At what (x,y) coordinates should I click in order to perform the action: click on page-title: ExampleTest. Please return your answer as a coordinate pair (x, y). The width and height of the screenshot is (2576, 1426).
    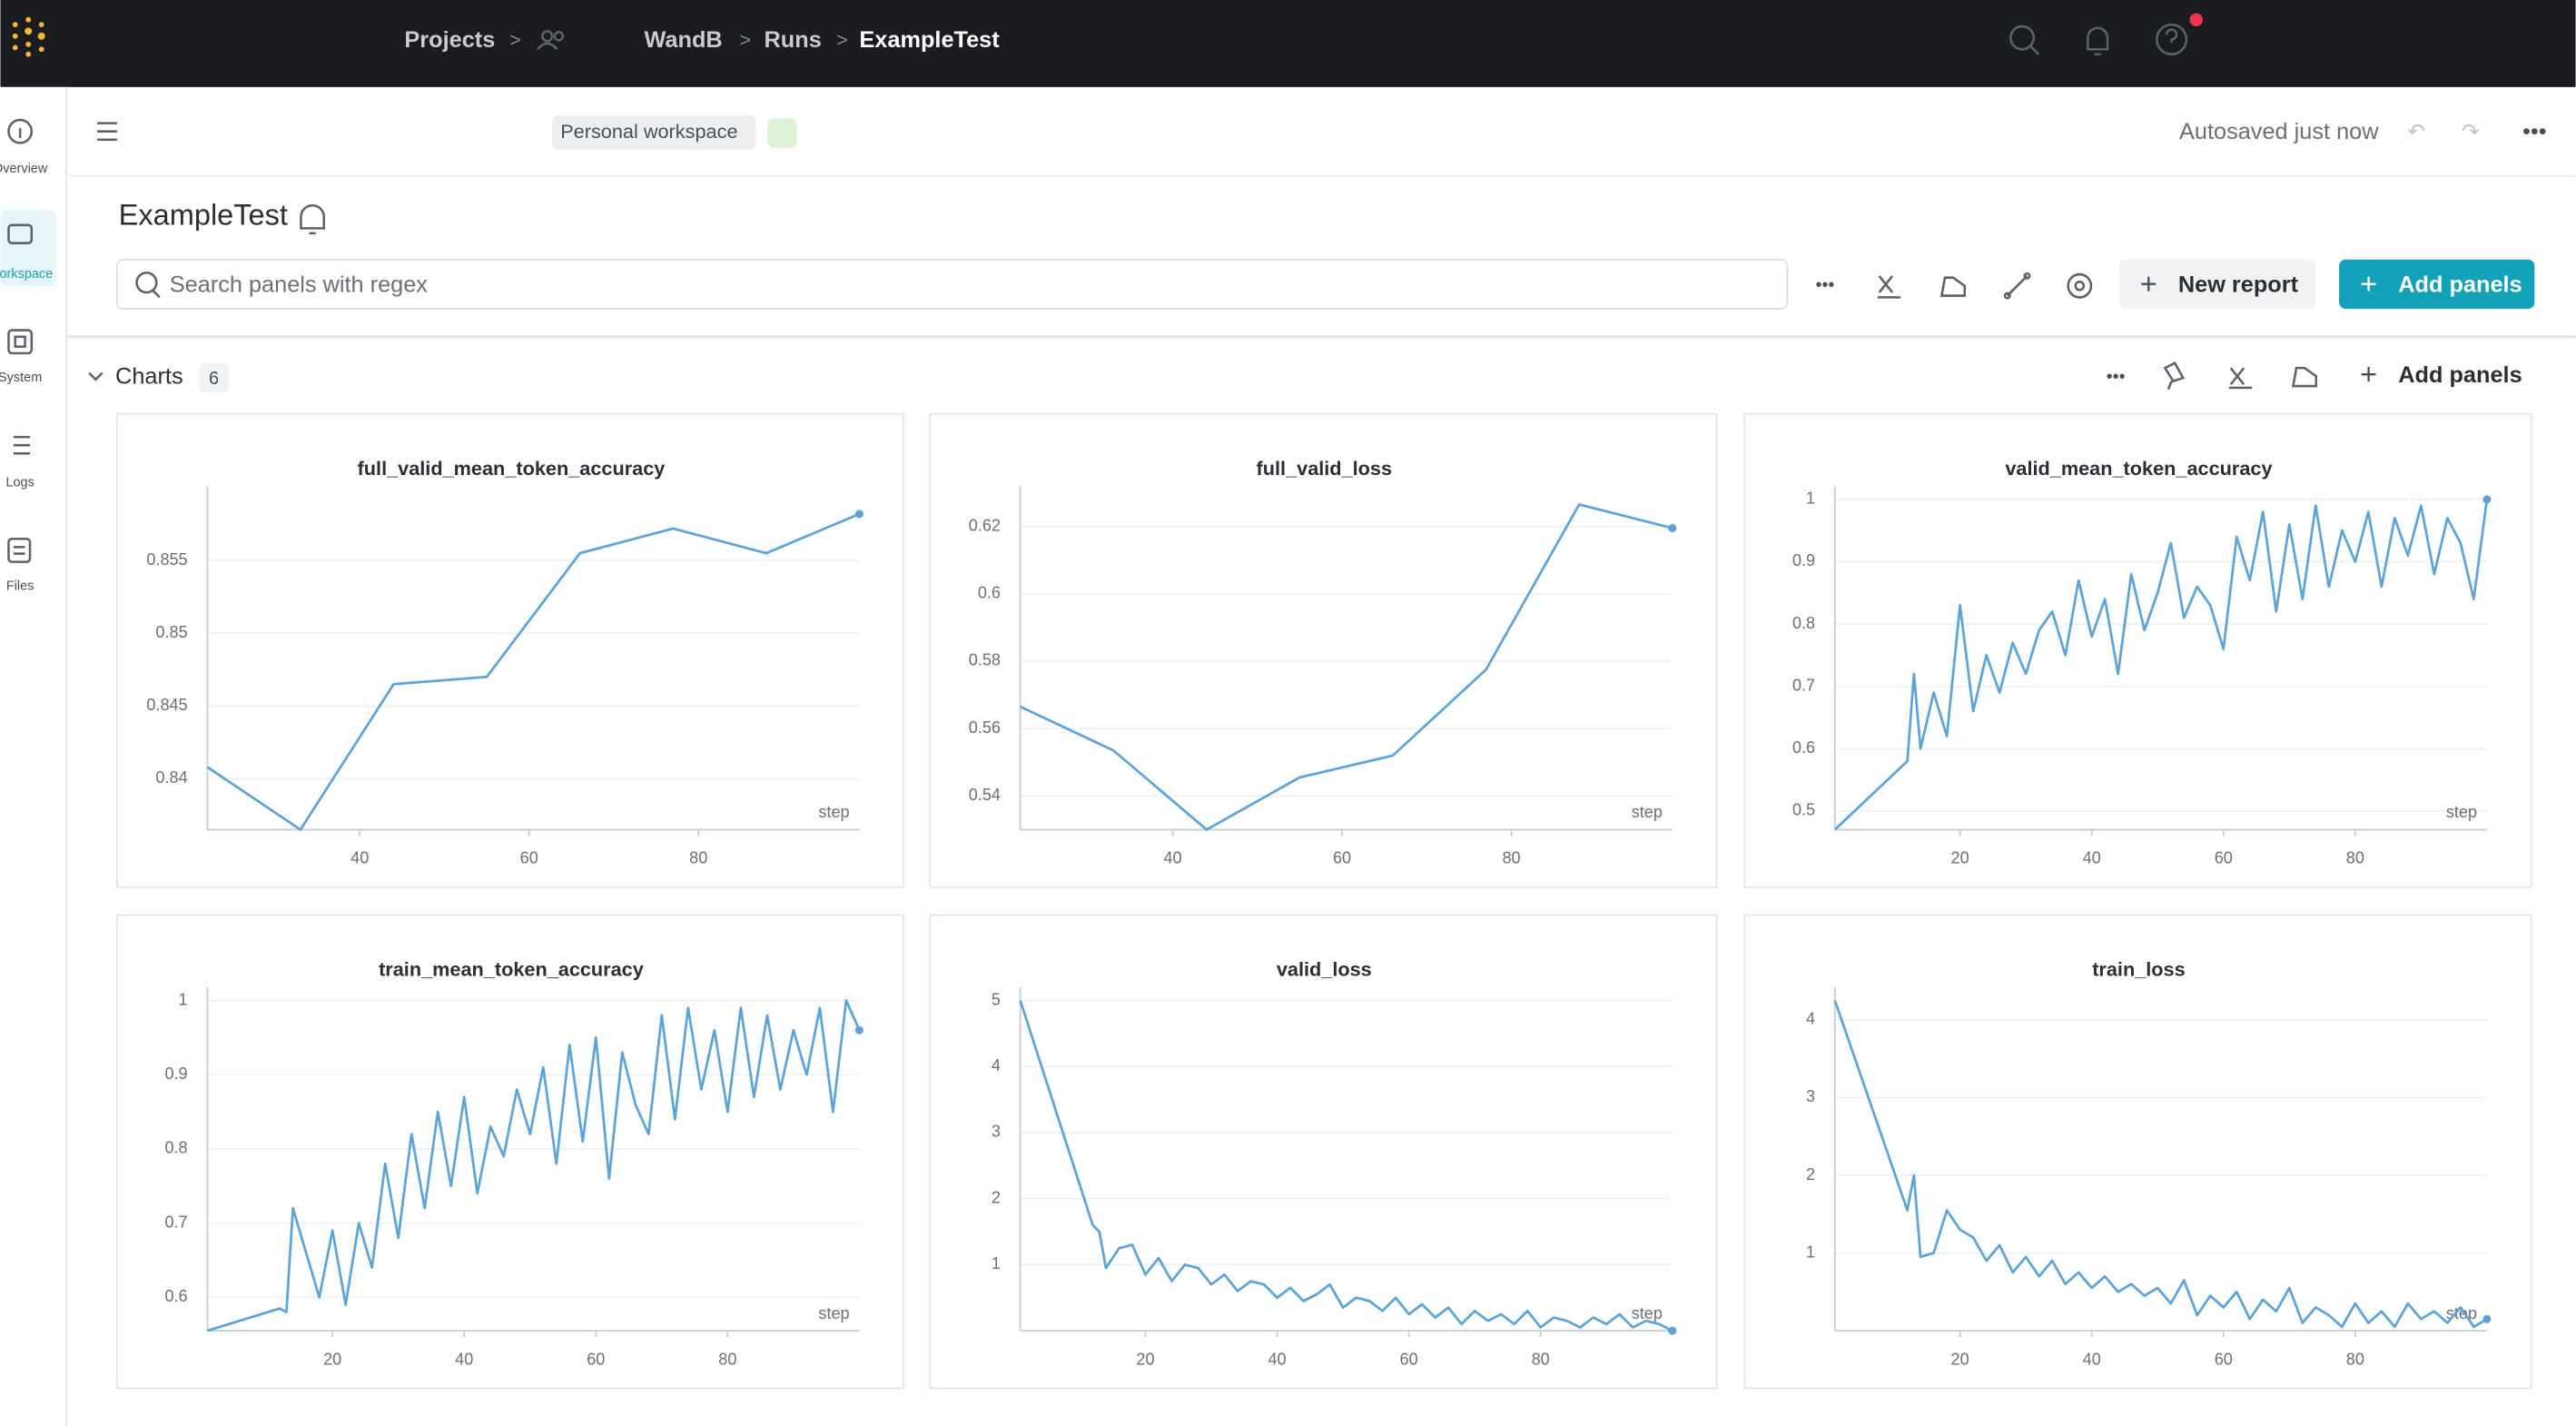
    Looking at the image, I should click on (203, 214).